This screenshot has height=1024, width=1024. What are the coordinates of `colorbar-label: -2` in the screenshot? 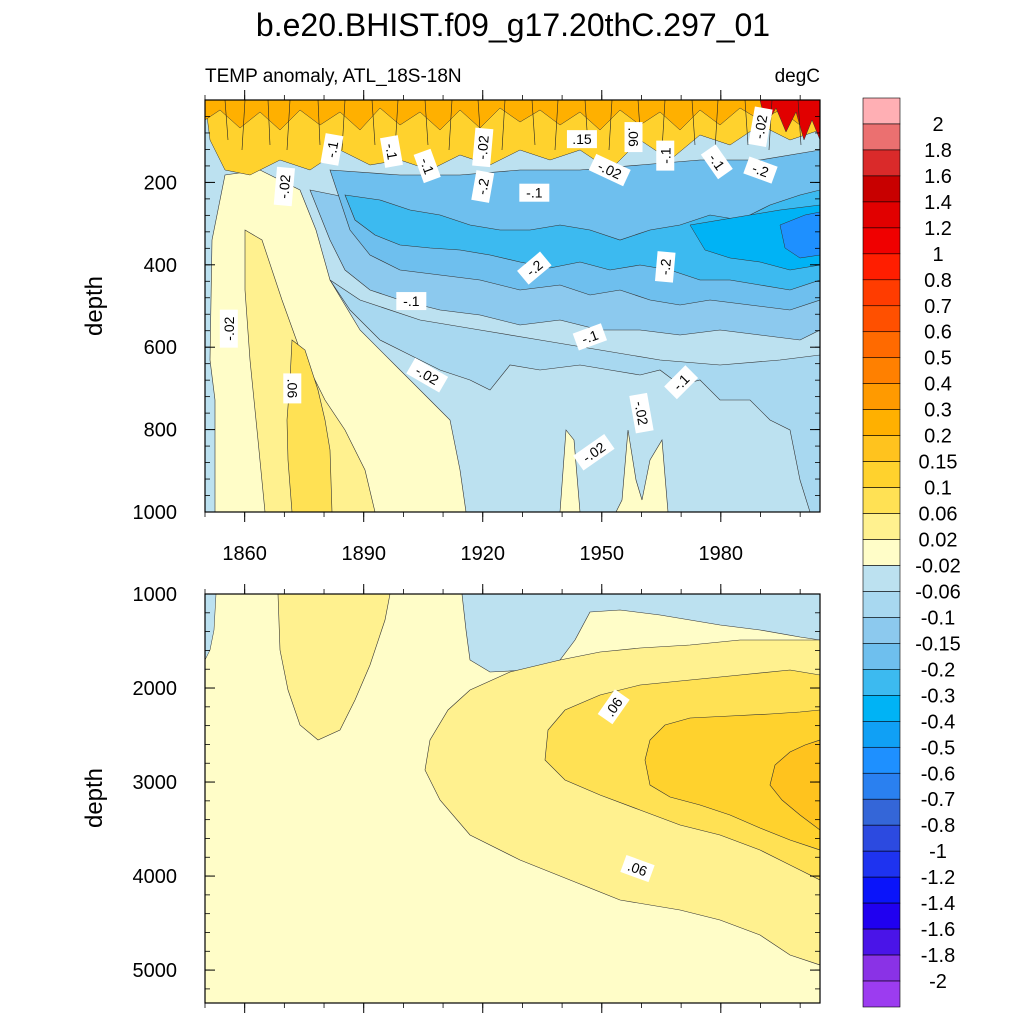 It's located at (938, 982).